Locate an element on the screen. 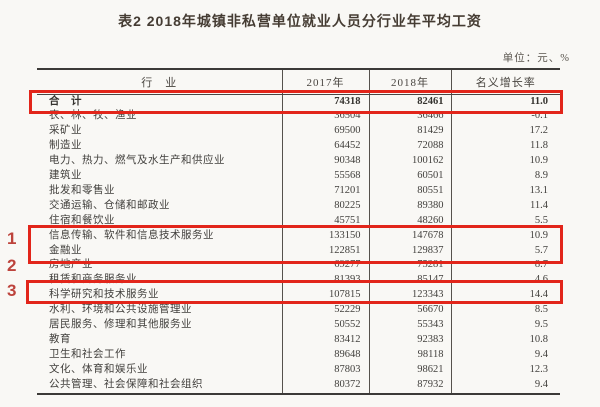 This screenshot has width=600, height=407. value-2018-cell: 80551 is located at coordinates (409, 191).